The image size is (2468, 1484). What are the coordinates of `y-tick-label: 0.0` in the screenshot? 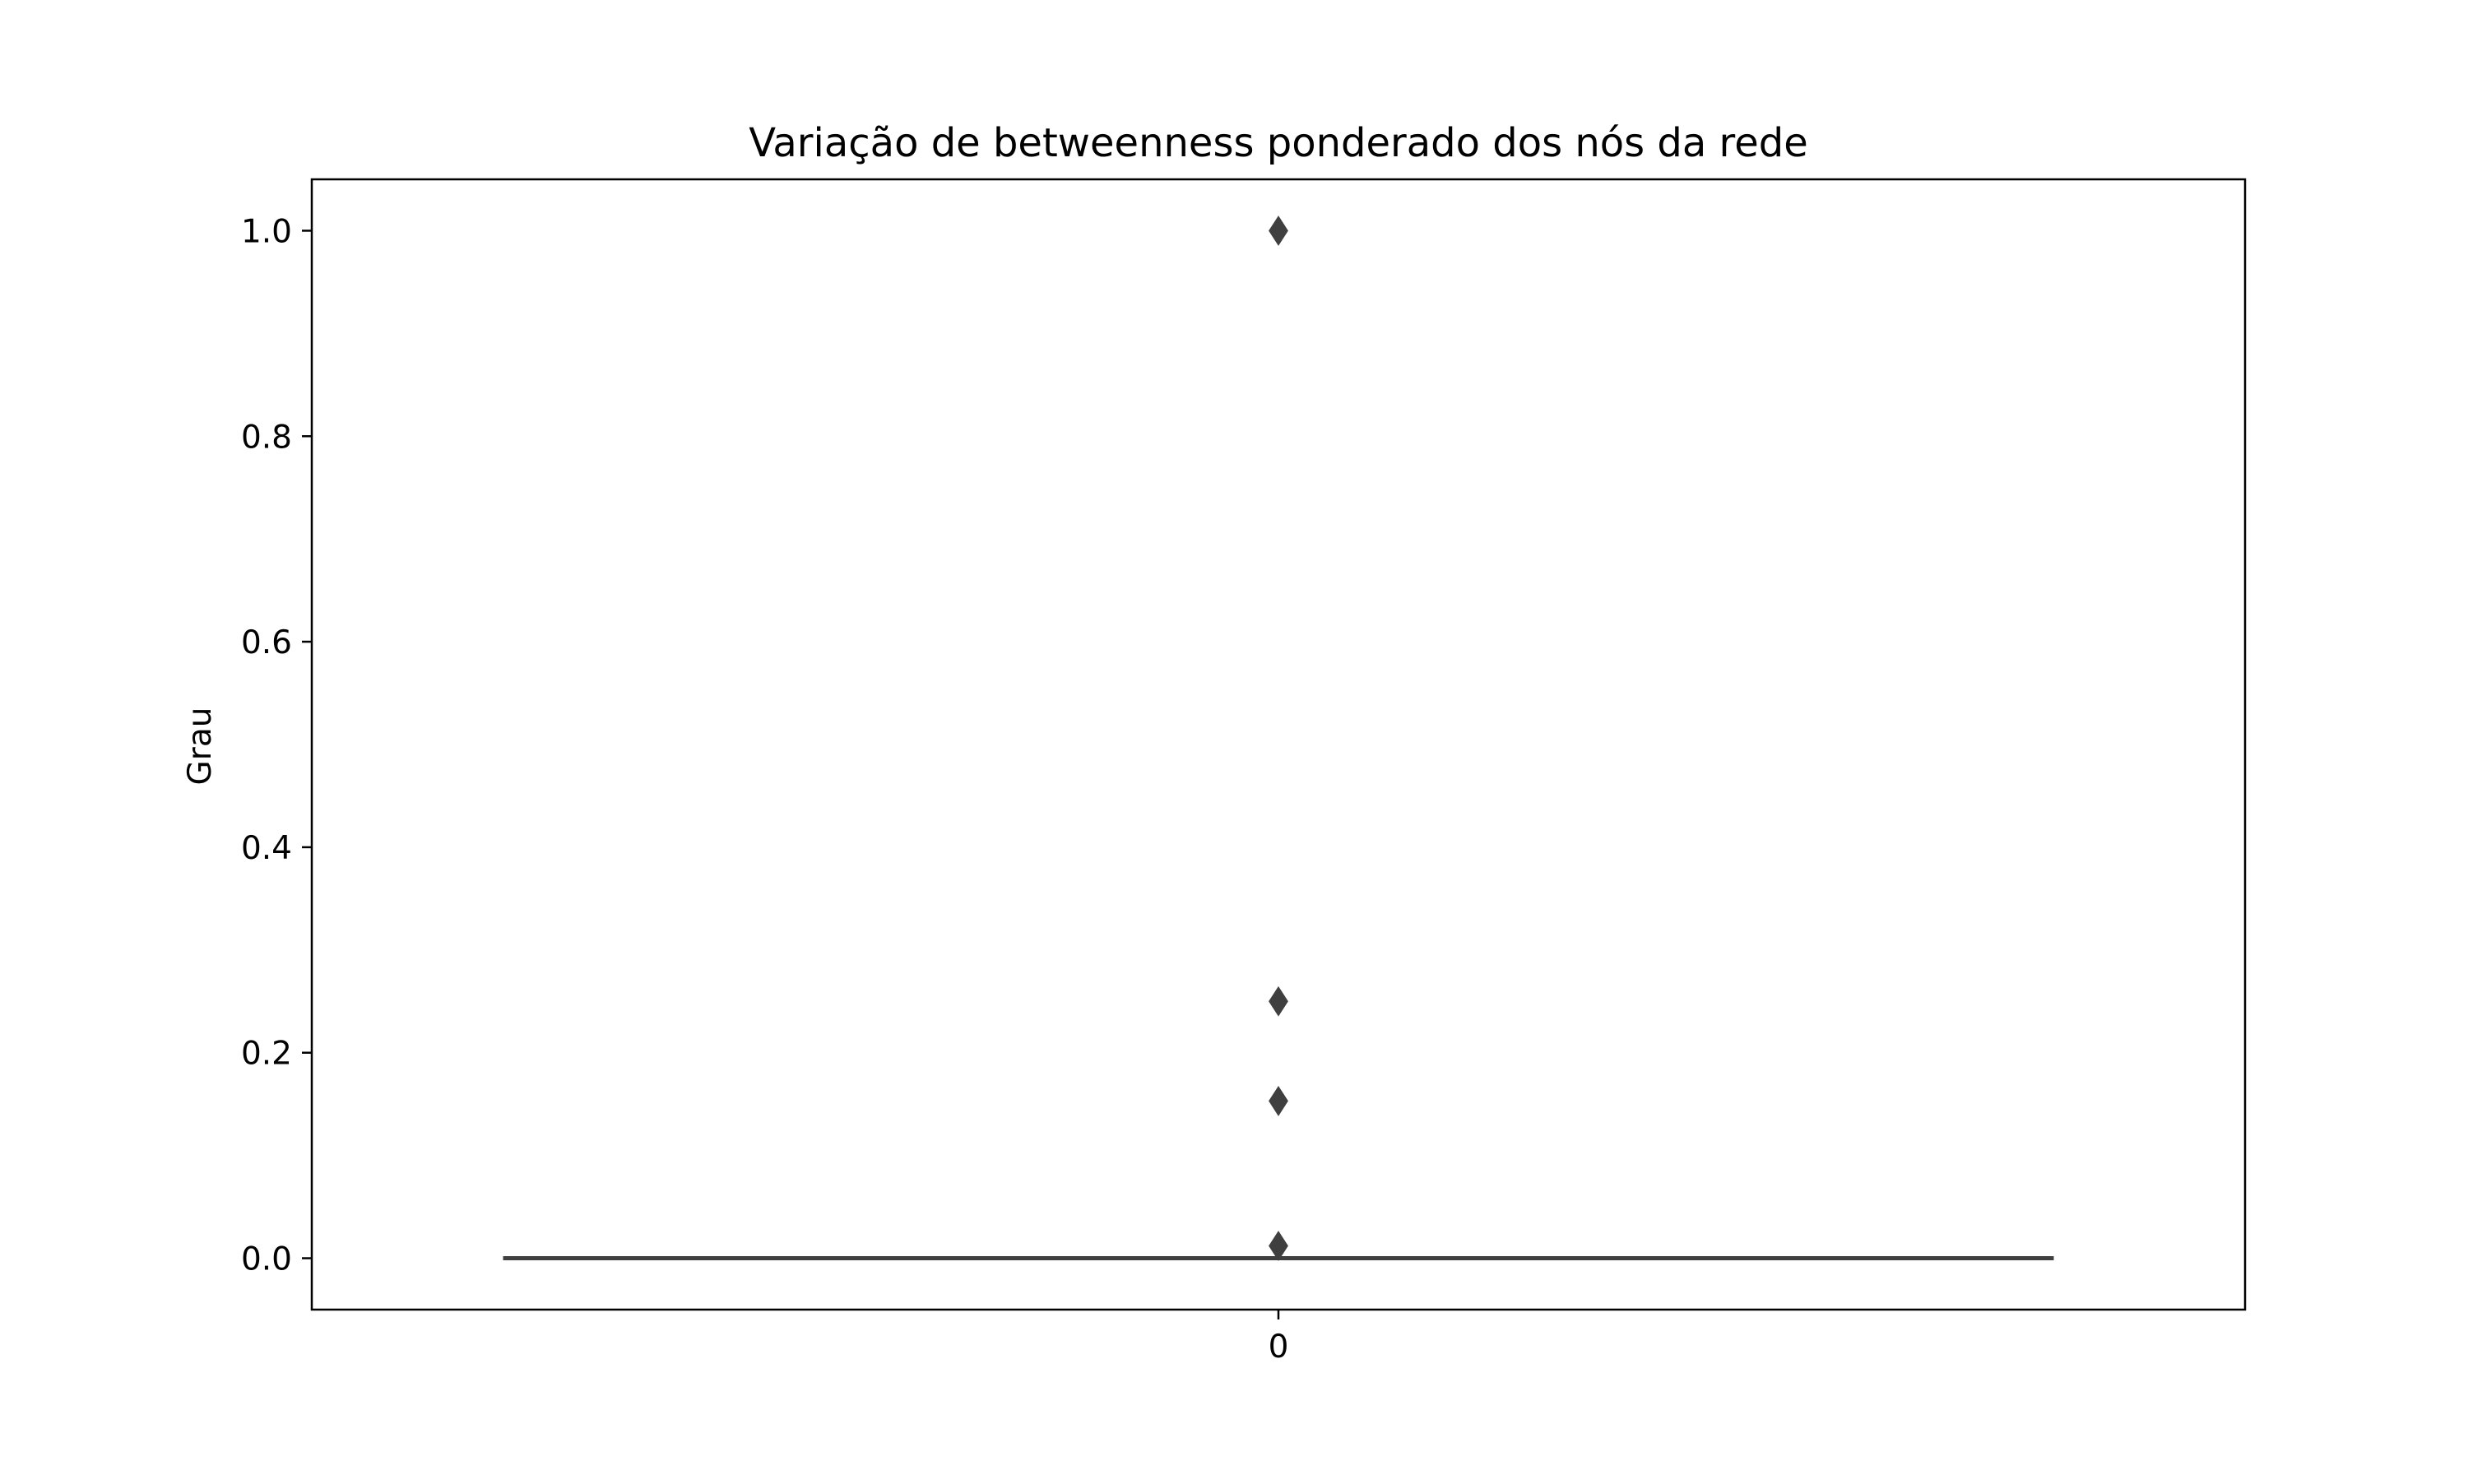 It's located at (266, 1259).